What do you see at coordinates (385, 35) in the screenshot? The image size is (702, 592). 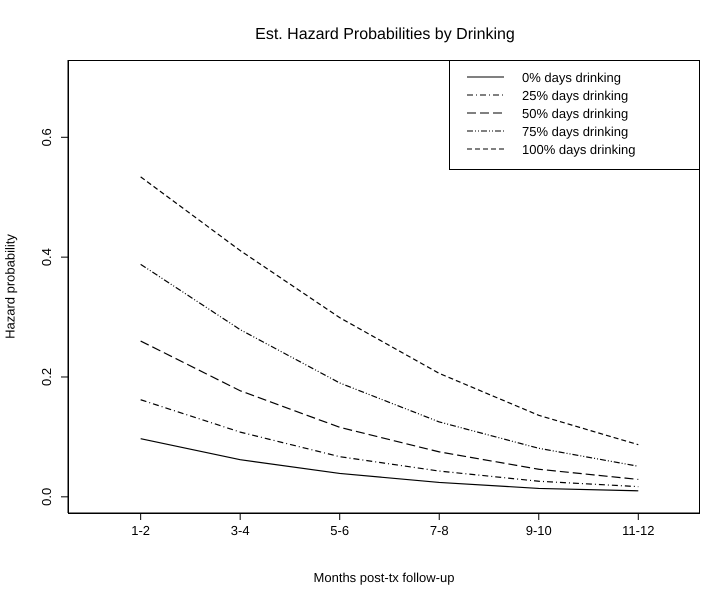 I see `chart-title: Est. Hazard Probabilities by Drinking` at bounding box center [385, 35].